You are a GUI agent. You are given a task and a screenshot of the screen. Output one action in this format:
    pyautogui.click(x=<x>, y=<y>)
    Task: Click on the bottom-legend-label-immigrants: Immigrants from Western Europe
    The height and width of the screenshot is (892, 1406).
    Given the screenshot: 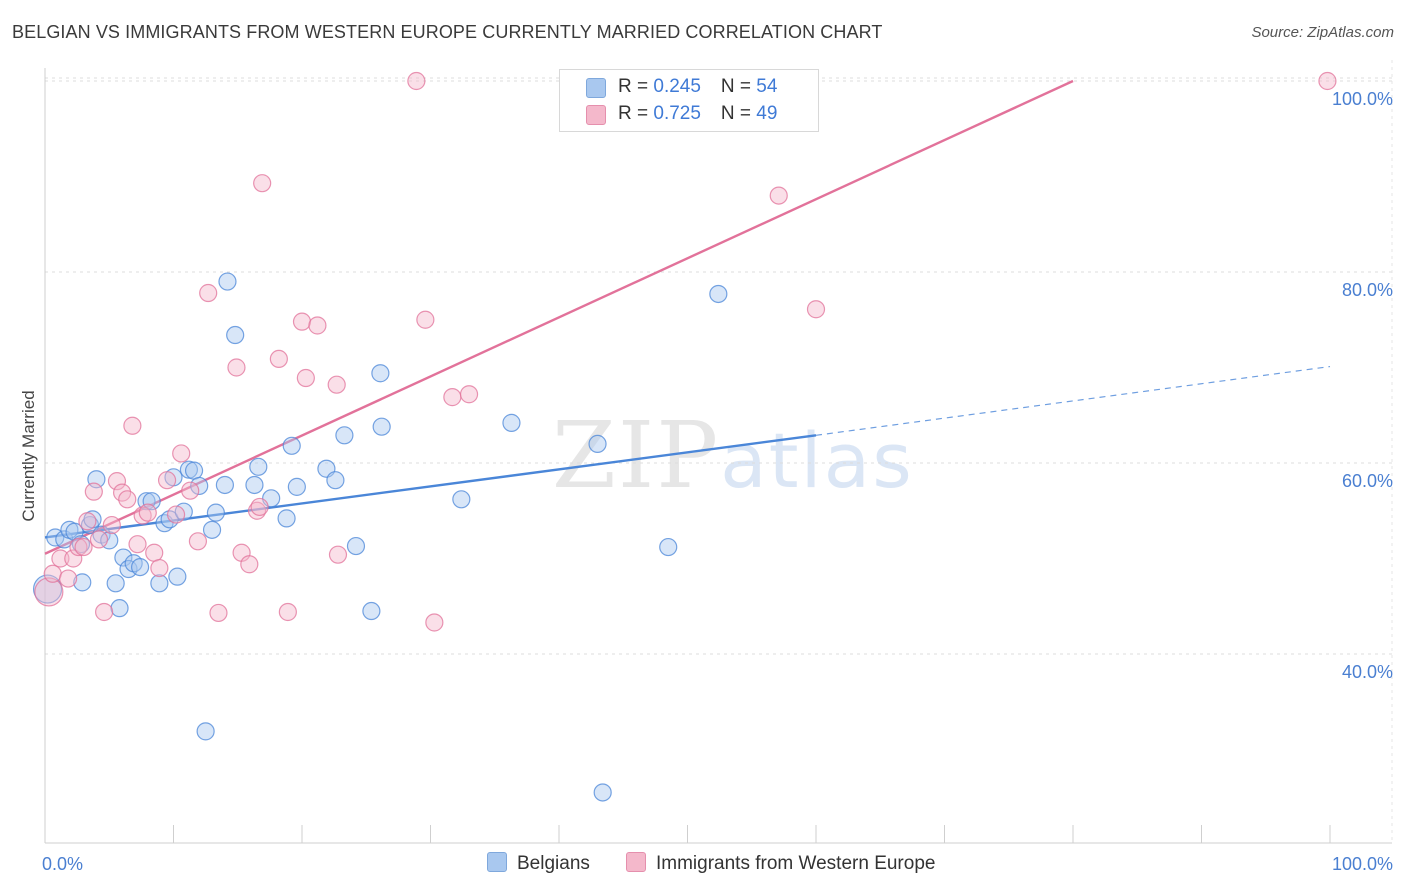 What is the action you would take?
    pyautogui.click(x=796, y=863)
    